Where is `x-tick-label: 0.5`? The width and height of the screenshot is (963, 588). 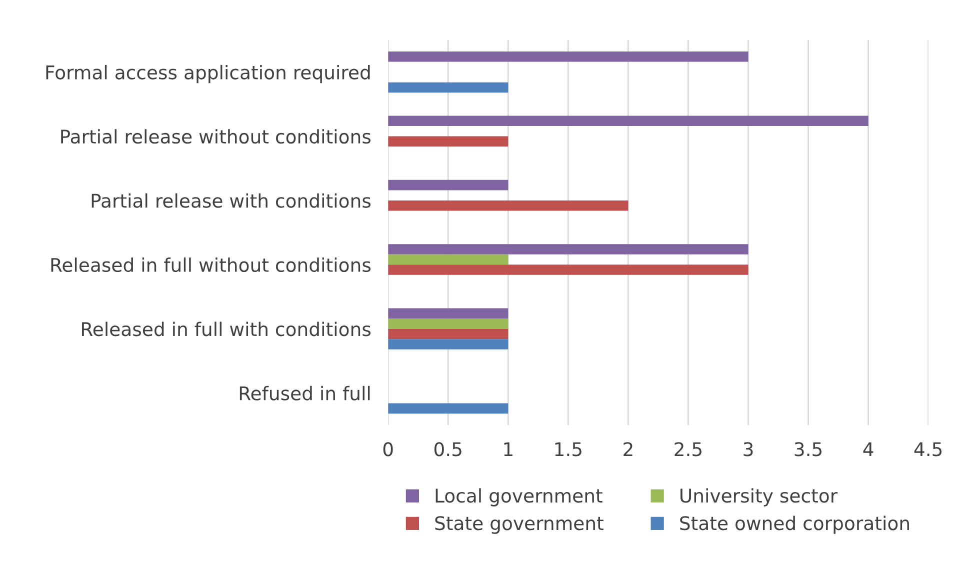
x-tick-label: 0.5 is located at coordinates (448, 449).